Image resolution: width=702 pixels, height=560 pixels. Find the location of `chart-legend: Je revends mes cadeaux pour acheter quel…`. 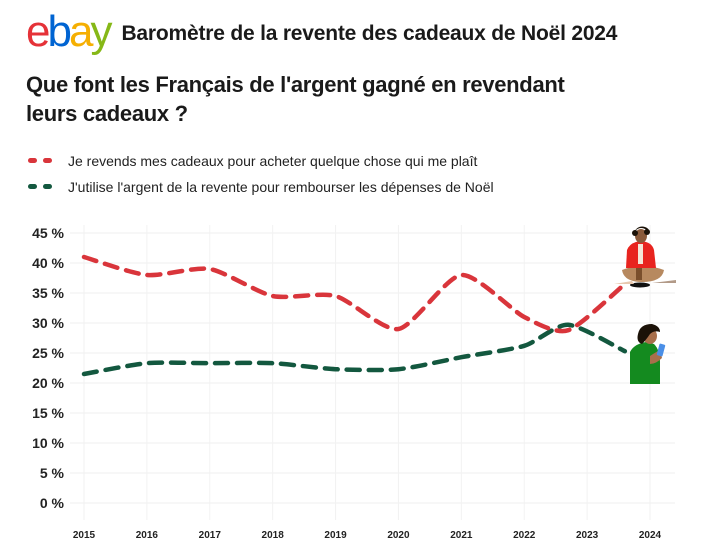

chart-legend: Je revends mes cadeaux pour acheter quel… is located at coordinates (261, 174).